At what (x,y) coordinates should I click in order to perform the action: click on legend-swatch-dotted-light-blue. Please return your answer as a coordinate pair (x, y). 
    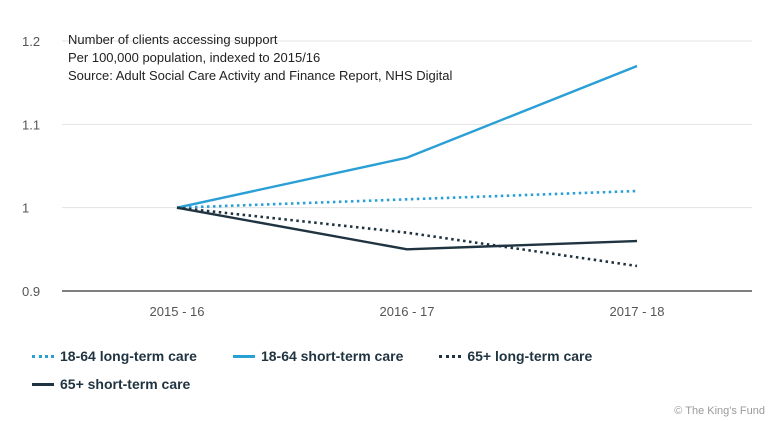
    Looking at the image, I should click on (43, 356).